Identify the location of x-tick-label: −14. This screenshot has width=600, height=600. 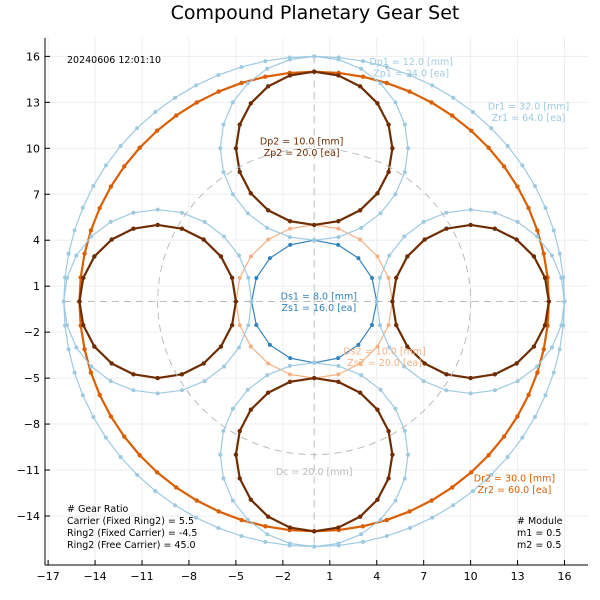
(94, 576).